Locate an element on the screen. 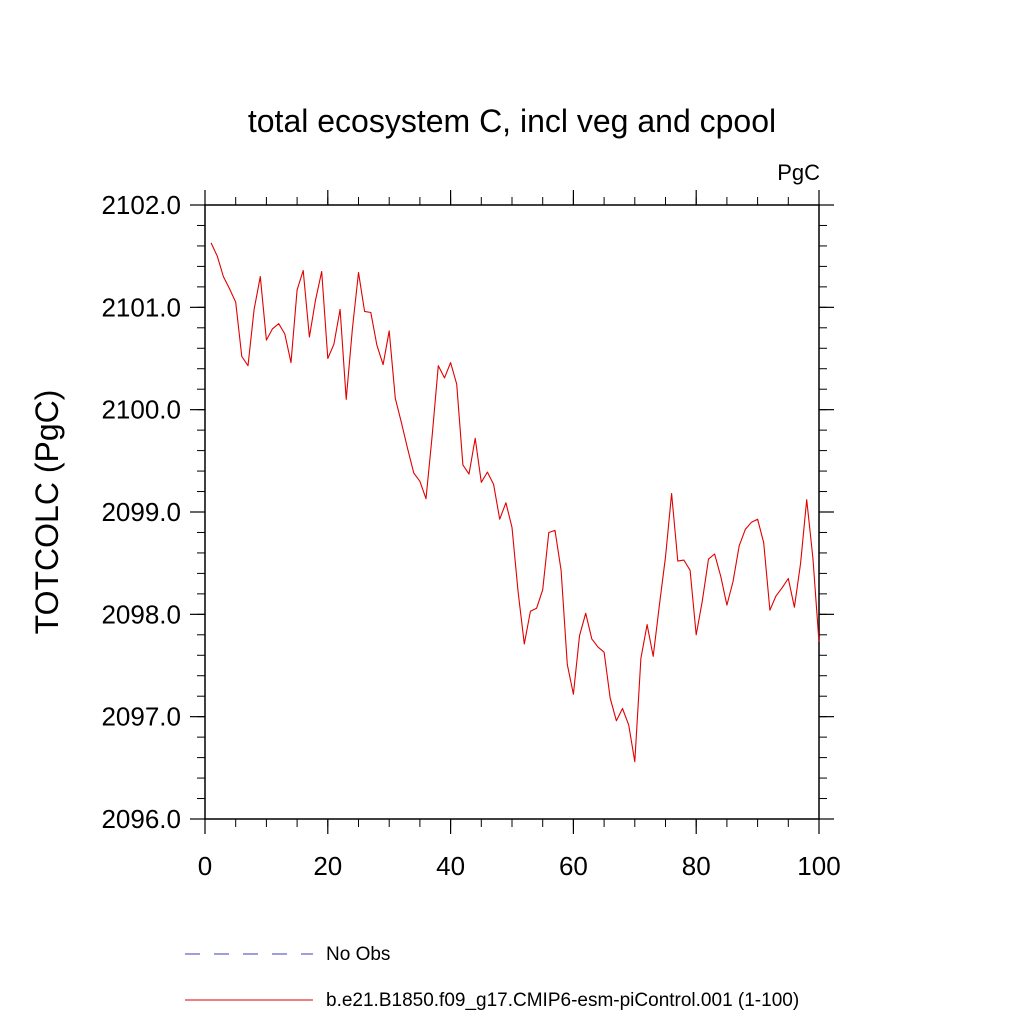  x-tick-label: 80 is located at coordinates (696, 866).